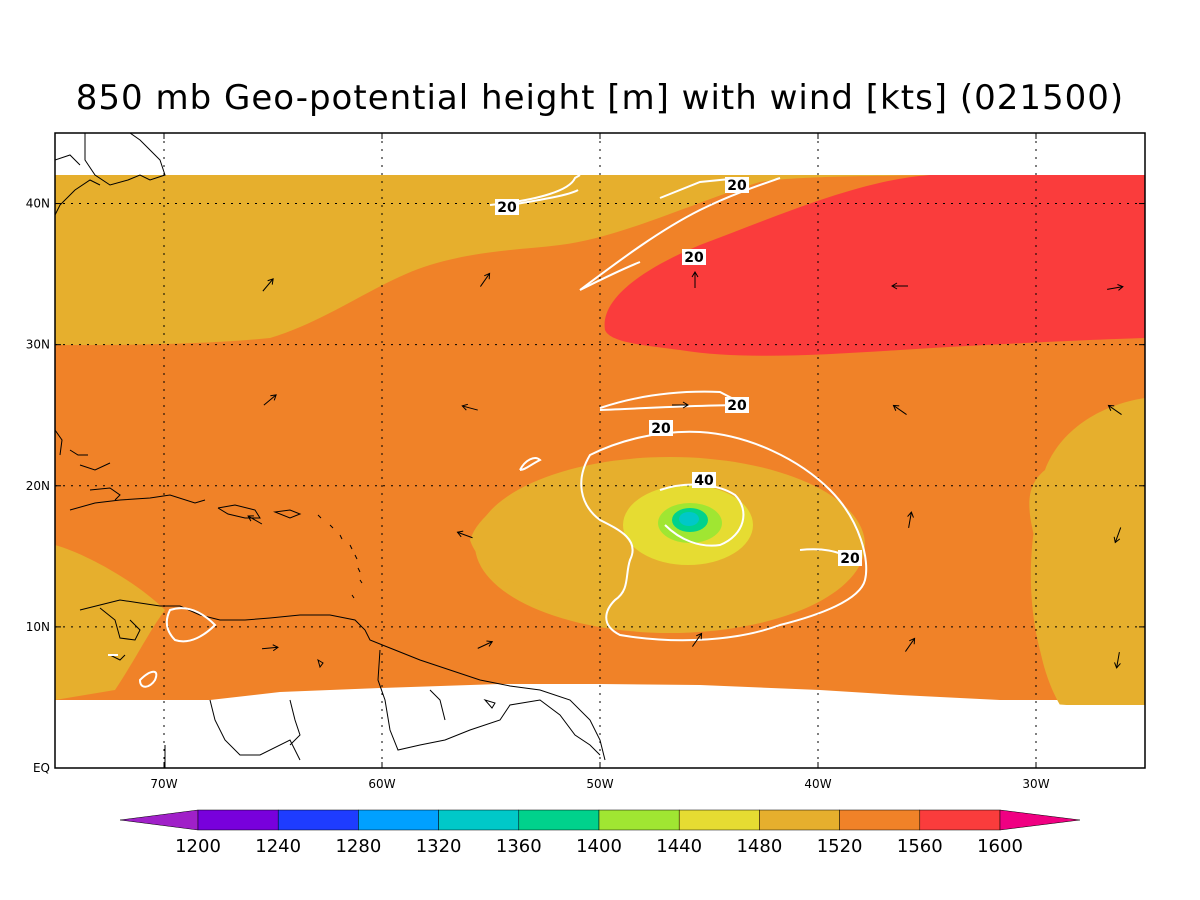 Image resolution: width=1200 pixels, height=900 pixels. Describe the element at coordinates (704, 481) in the screenshot. I see `contour-label: 40` at that location.